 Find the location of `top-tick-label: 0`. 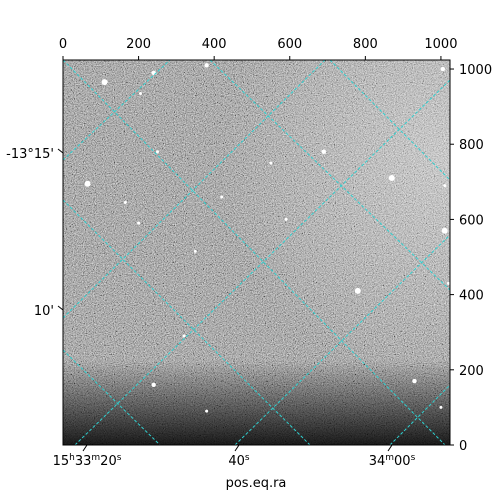

top-tick-label: 0 is located at coordinates (63, 44).